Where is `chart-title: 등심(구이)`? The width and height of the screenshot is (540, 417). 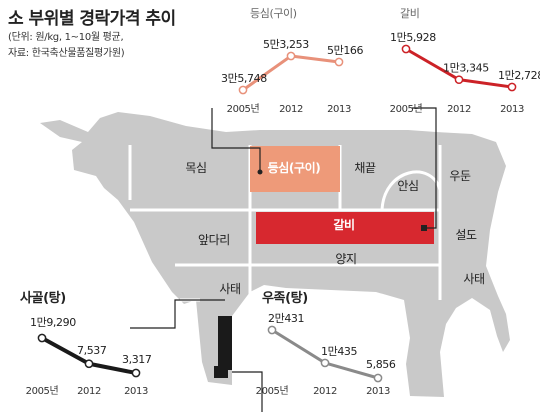
chart-title: 등심(구이) is located at coordinates (273, 13).